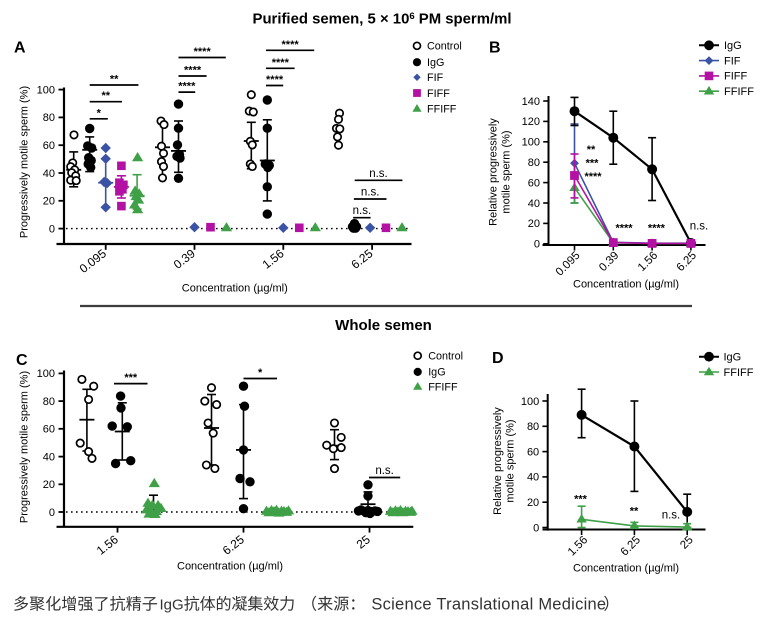  I want to click on svg-text: 140, so click(531, 102).